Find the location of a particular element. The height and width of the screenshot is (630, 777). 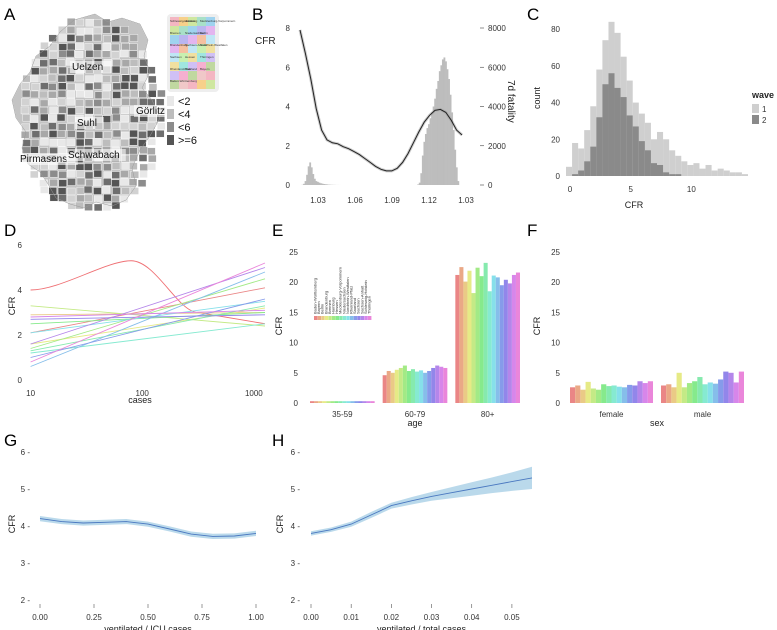

legend-label: Baden-Württemberg is located at coordinates (315, 296).